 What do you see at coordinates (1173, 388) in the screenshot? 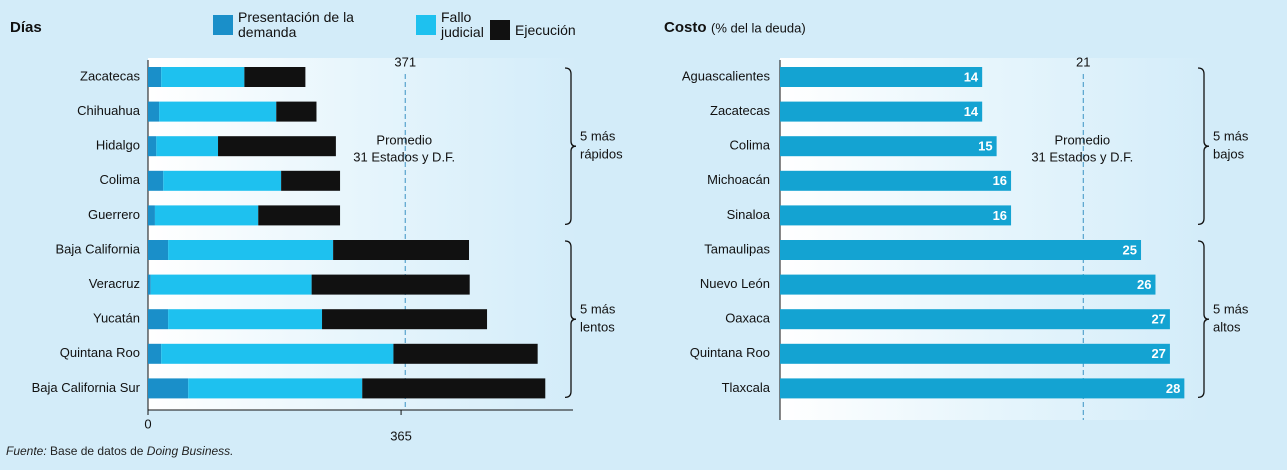
I see `value-label: 28` at bounding box center [1173, 388].